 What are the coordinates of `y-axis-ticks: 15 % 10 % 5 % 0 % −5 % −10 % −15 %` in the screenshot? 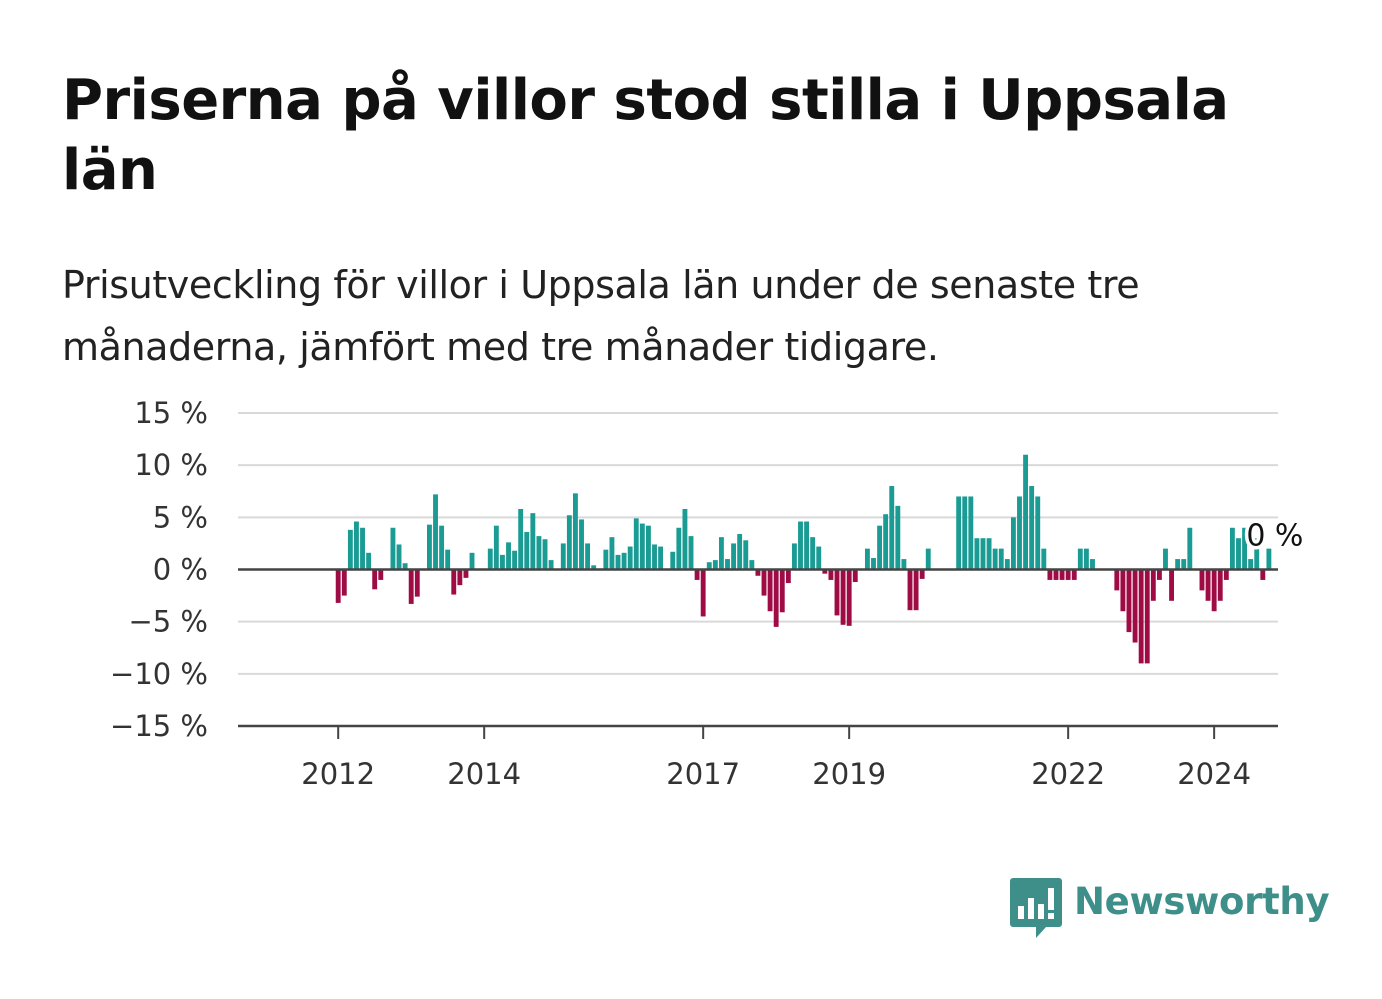 It's located at (159, 569).